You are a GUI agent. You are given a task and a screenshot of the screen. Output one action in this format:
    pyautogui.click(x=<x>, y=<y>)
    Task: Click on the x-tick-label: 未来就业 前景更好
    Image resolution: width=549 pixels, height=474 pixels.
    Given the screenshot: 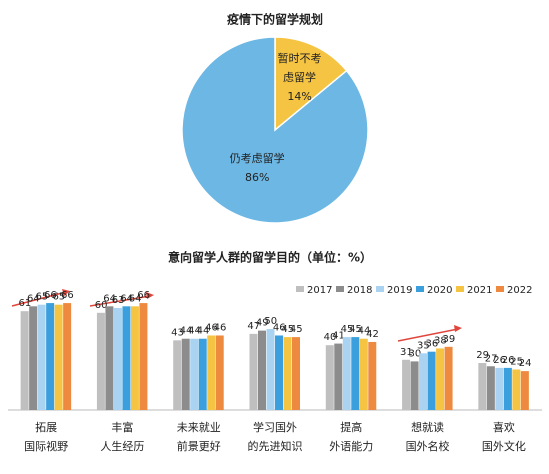 What is the action you would take?
    pyautogui.click(x=198, y=437)
    